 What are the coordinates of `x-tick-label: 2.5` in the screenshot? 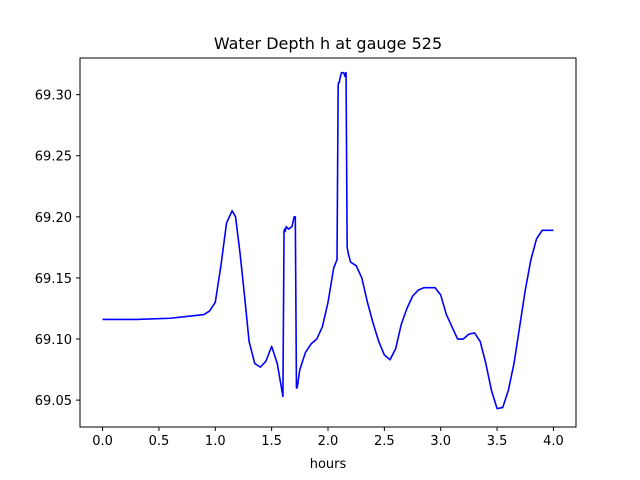 It's located at (384, 441).